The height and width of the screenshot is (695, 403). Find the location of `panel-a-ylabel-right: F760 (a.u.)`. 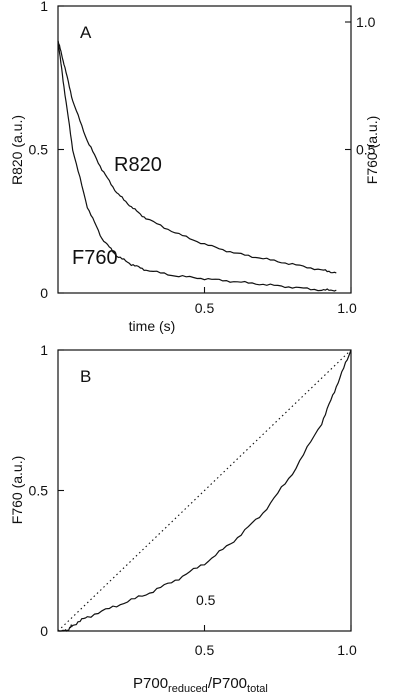

panel-a-ylabel-right: F760 (a.u.) is located at coordinates (372, 150).